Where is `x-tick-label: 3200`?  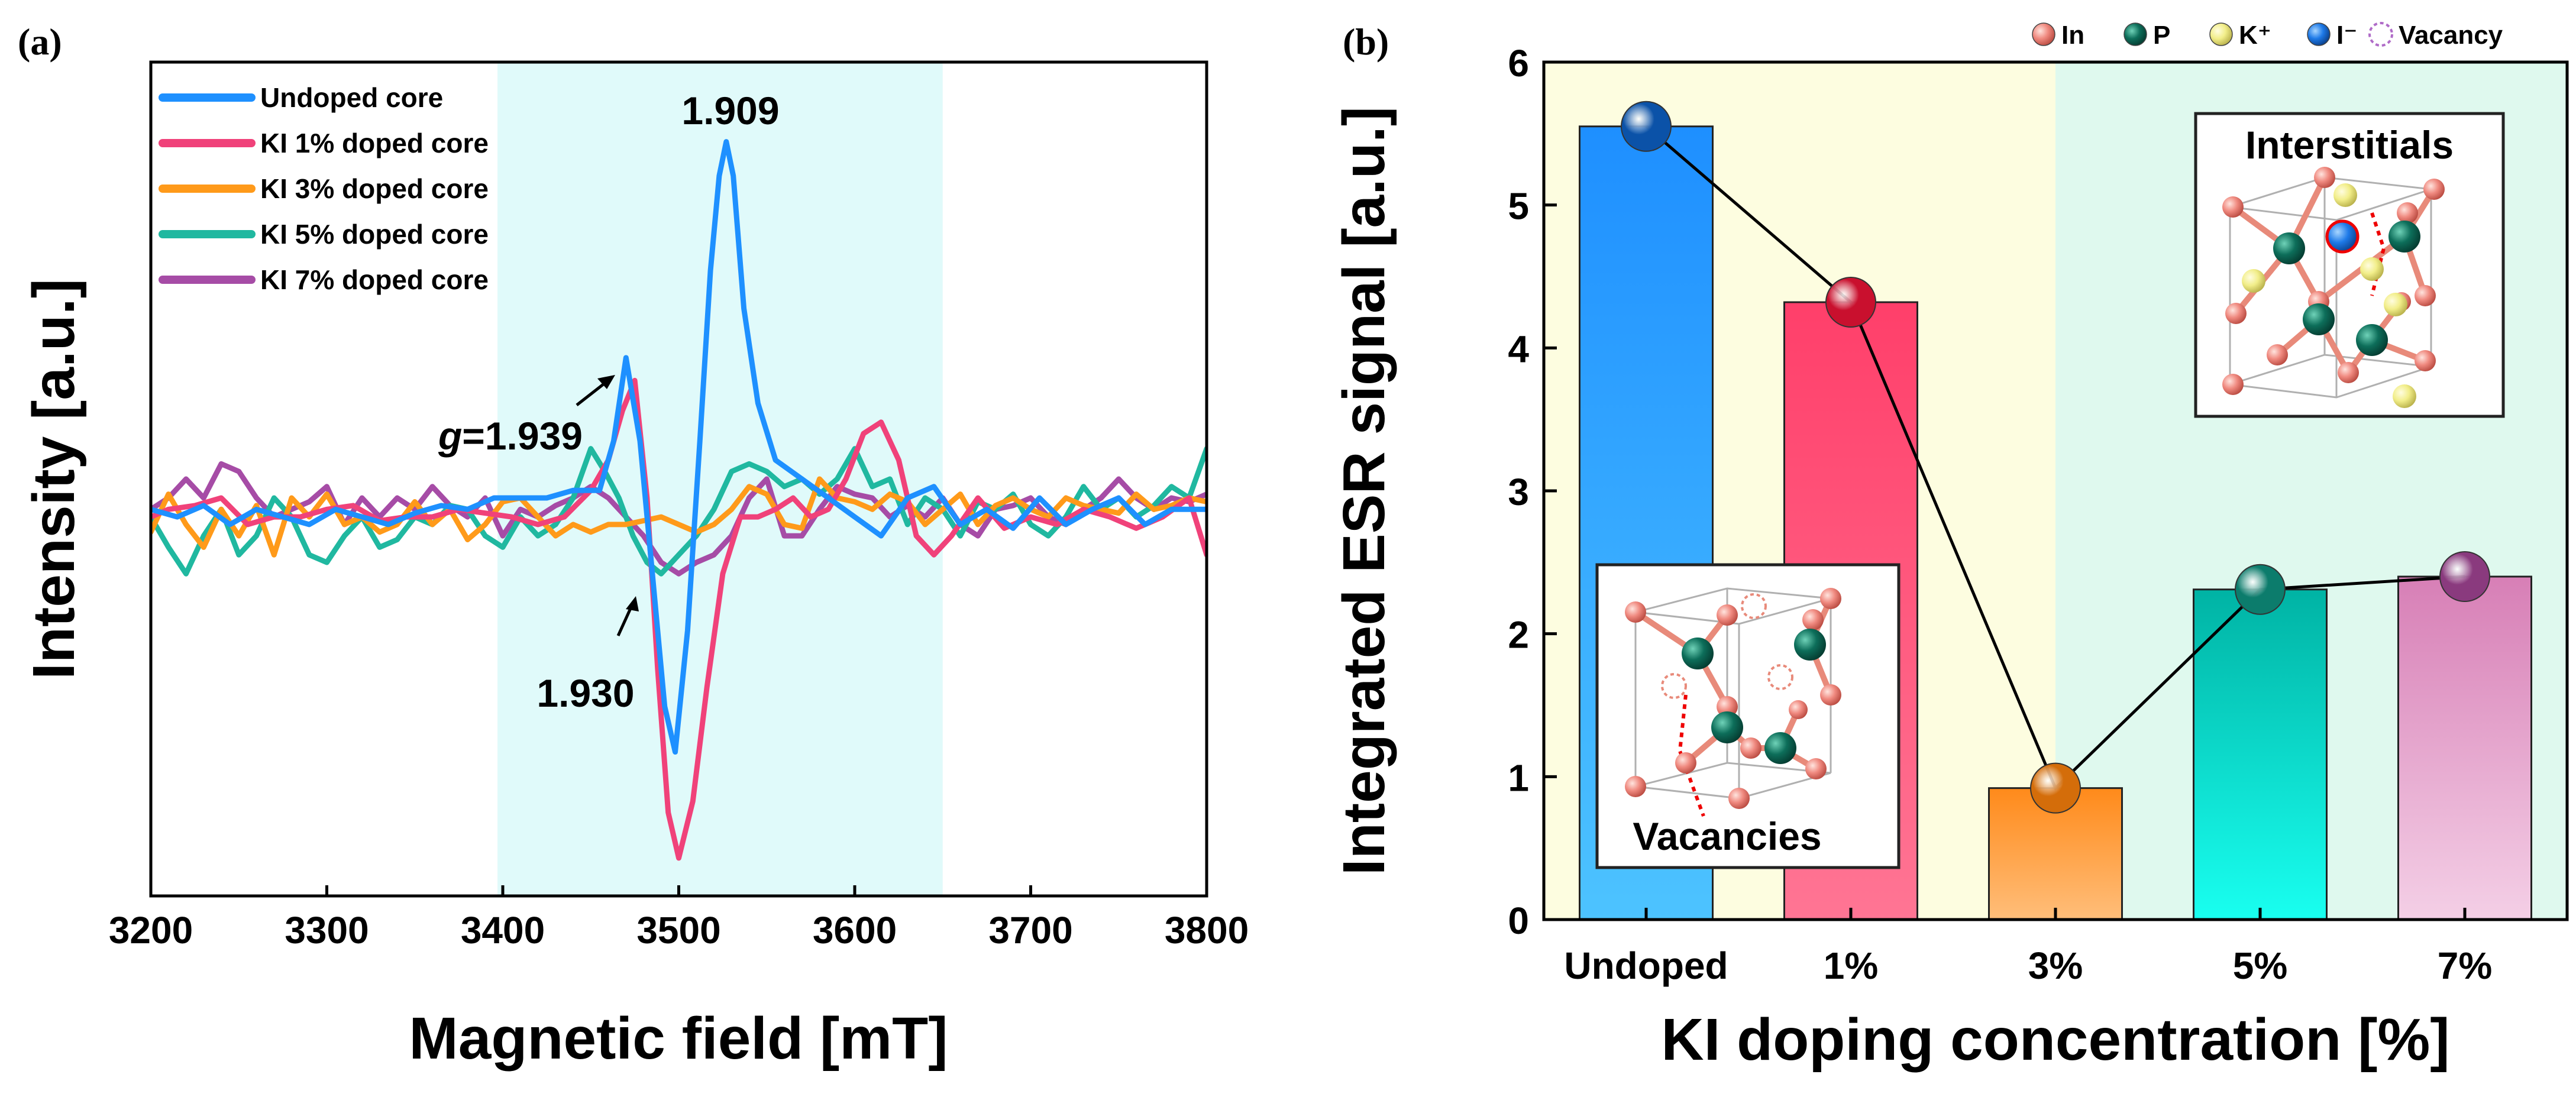
x-tick-label: 3200 is located at coordinates (151, 931).